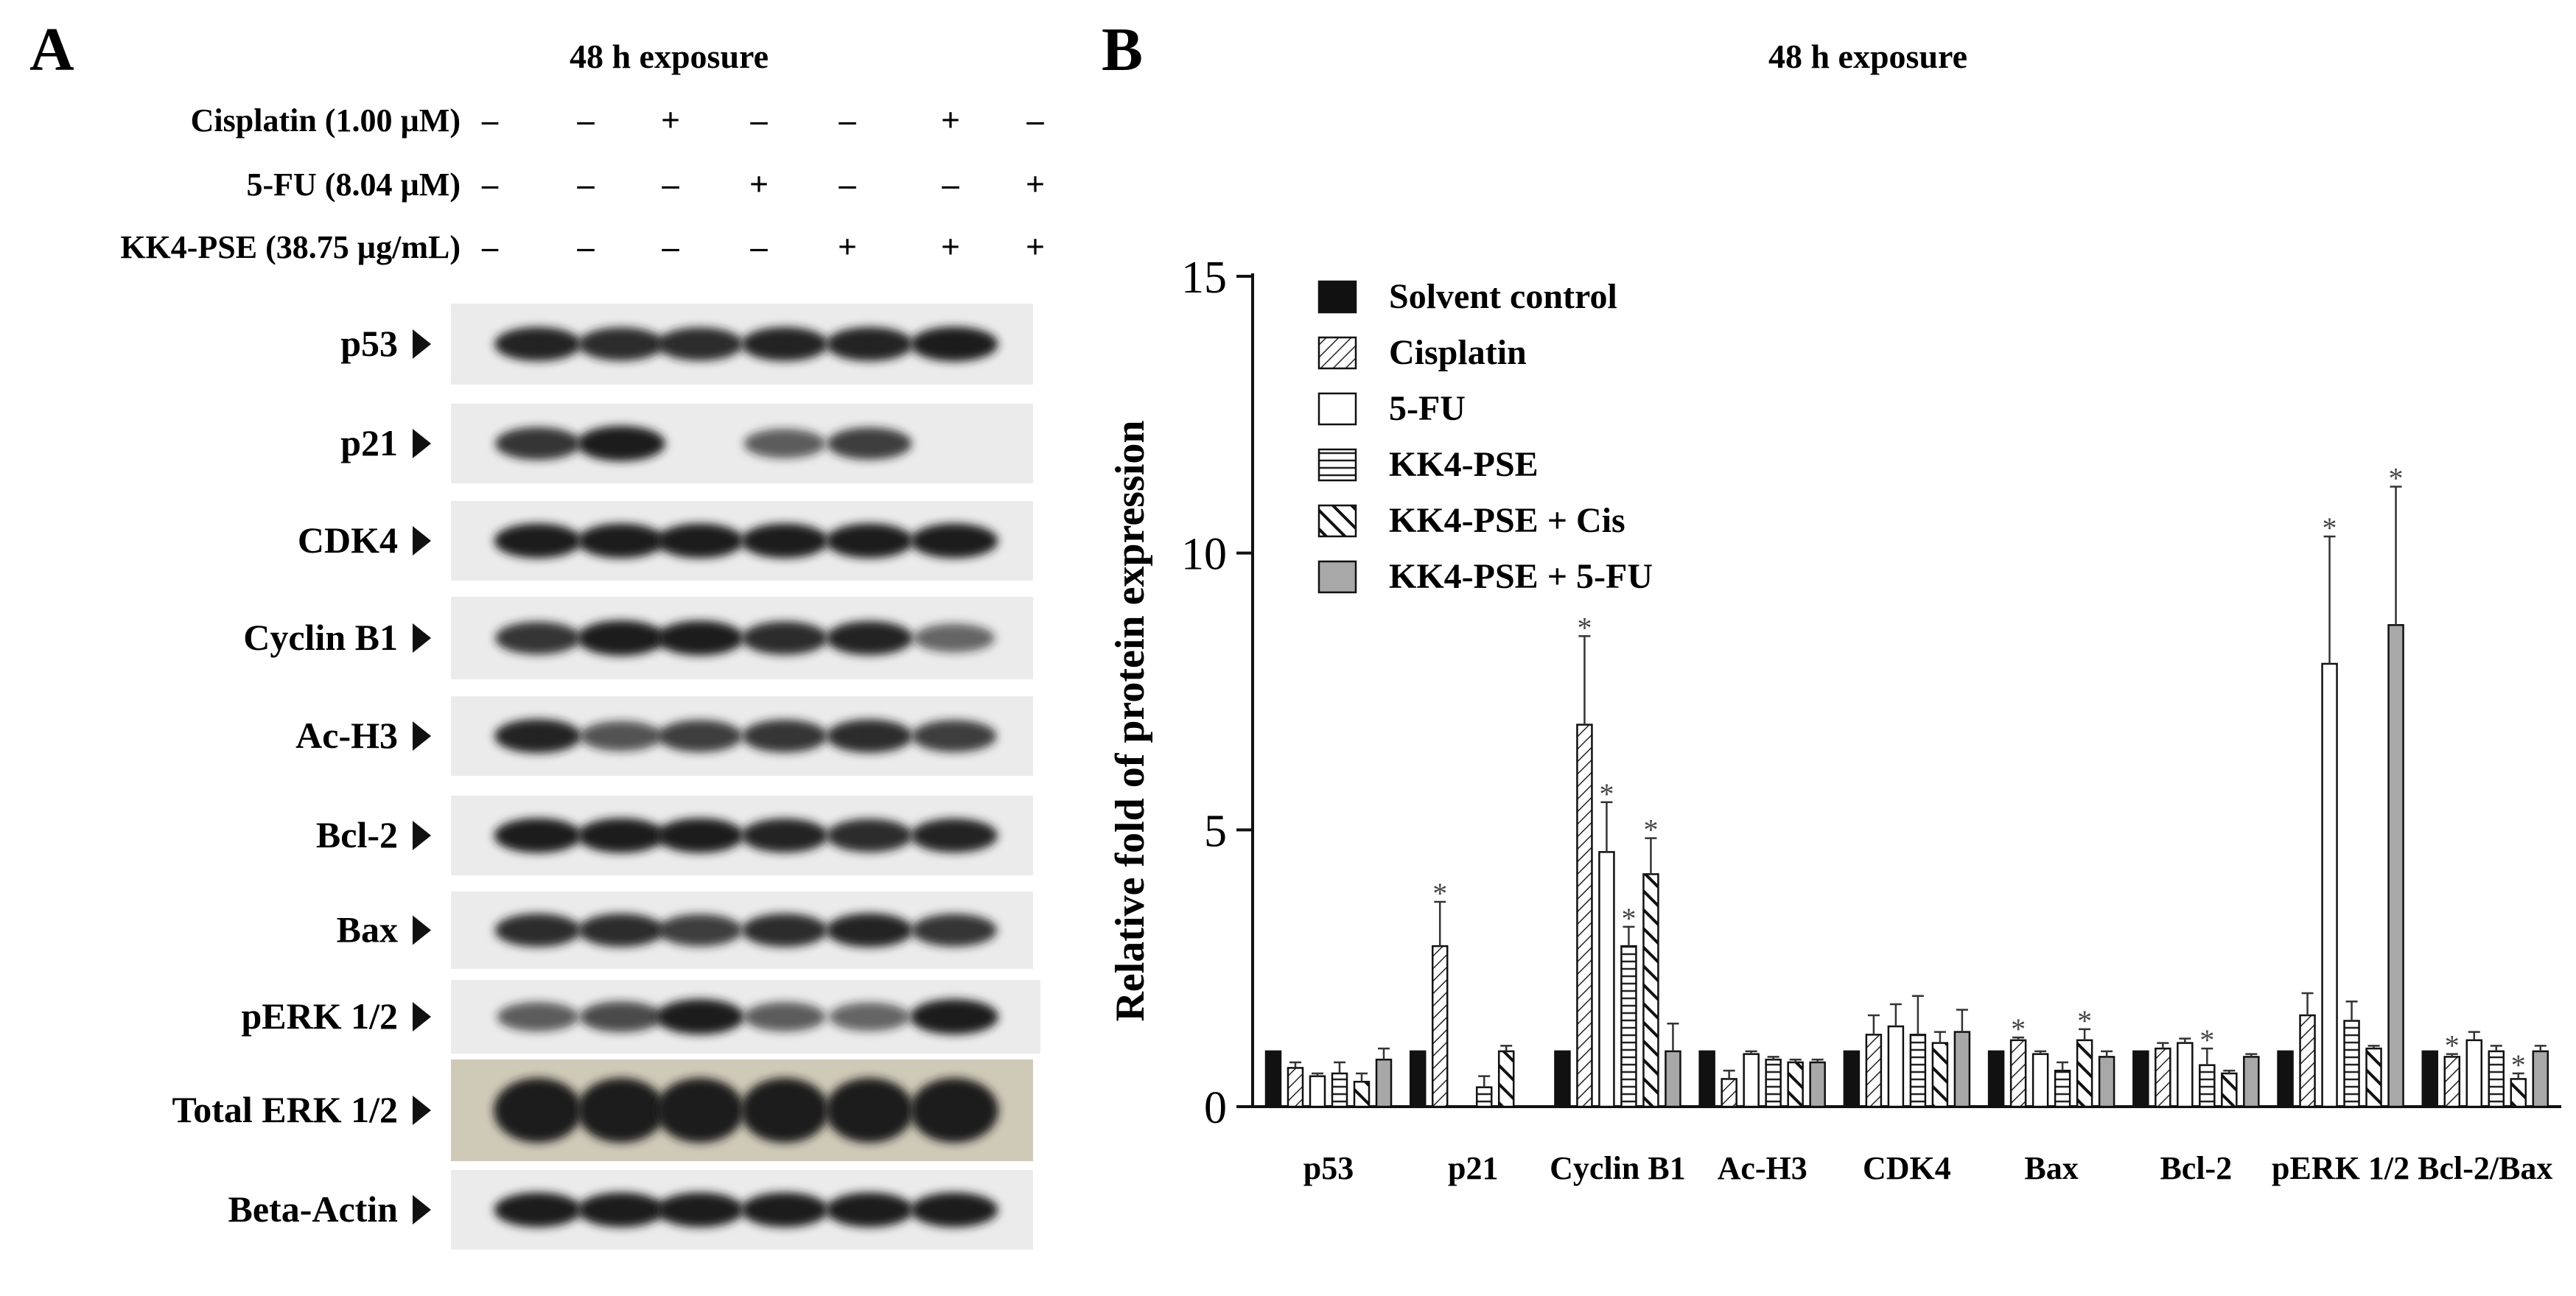 The height and width of the screenshot is (1296, 2576). I want to click on blot-label: Total ERK 1/2, so click(285, 1109).